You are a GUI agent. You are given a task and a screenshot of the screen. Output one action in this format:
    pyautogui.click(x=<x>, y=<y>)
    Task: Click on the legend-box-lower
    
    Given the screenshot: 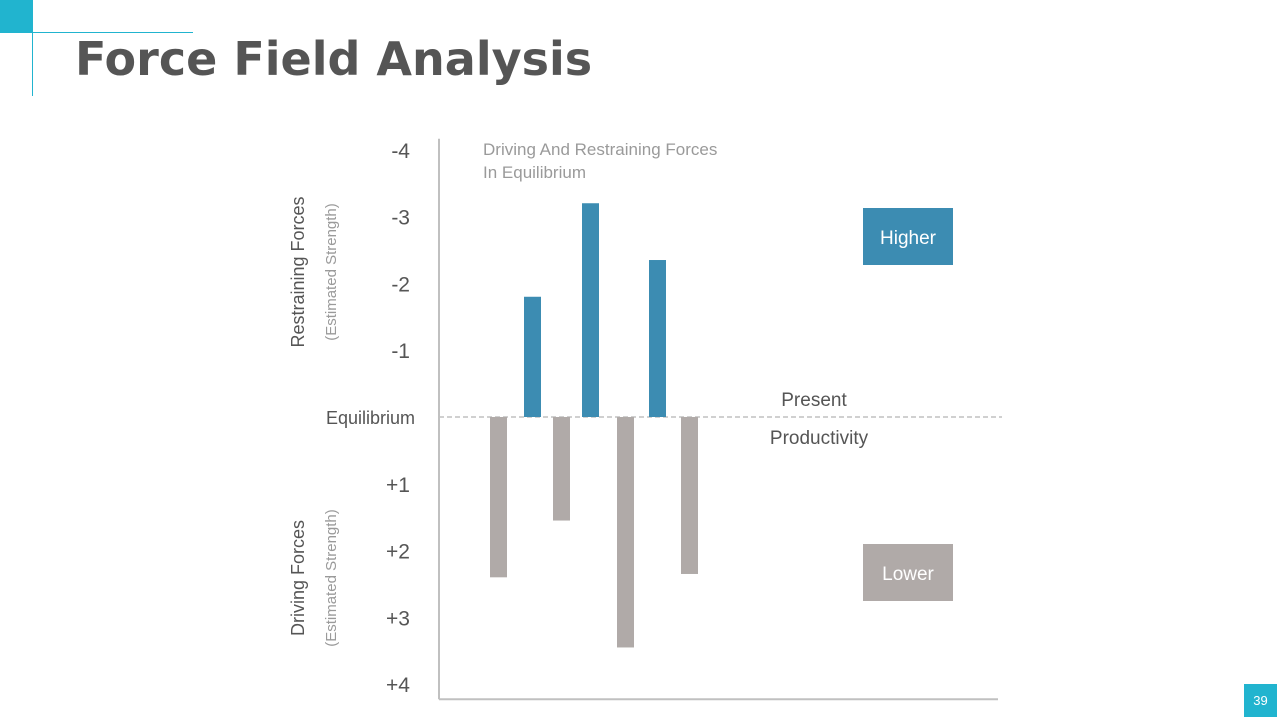 What is the action you would take?
    pyautogui.click(x=908, y=572)
    